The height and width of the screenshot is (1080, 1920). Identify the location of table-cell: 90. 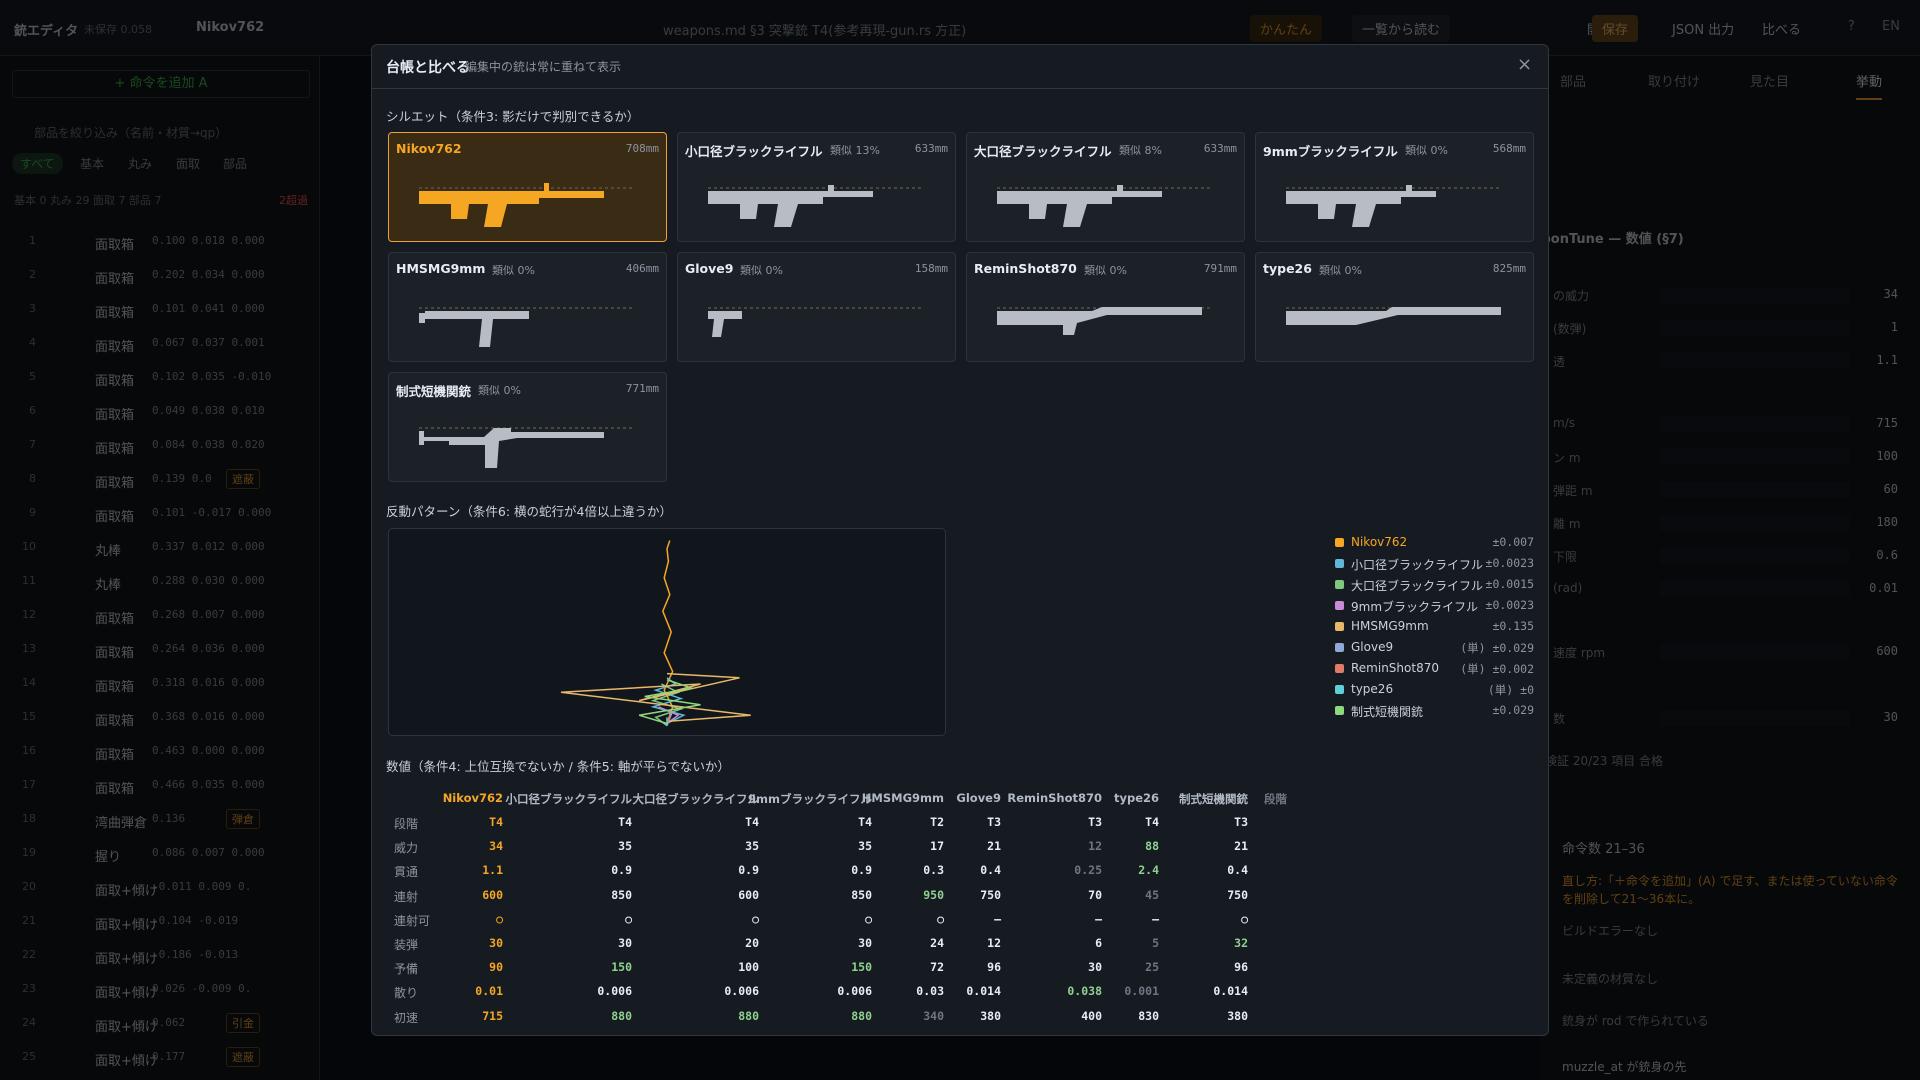
(496, 967).